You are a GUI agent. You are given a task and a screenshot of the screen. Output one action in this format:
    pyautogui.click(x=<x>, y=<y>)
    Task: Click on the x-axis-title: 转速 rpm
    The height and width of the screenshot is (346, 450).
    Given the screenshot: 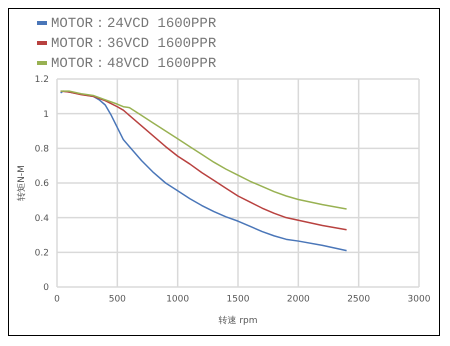 What is the action you would take?
    pyautogui.click(x=238, y=320)
    